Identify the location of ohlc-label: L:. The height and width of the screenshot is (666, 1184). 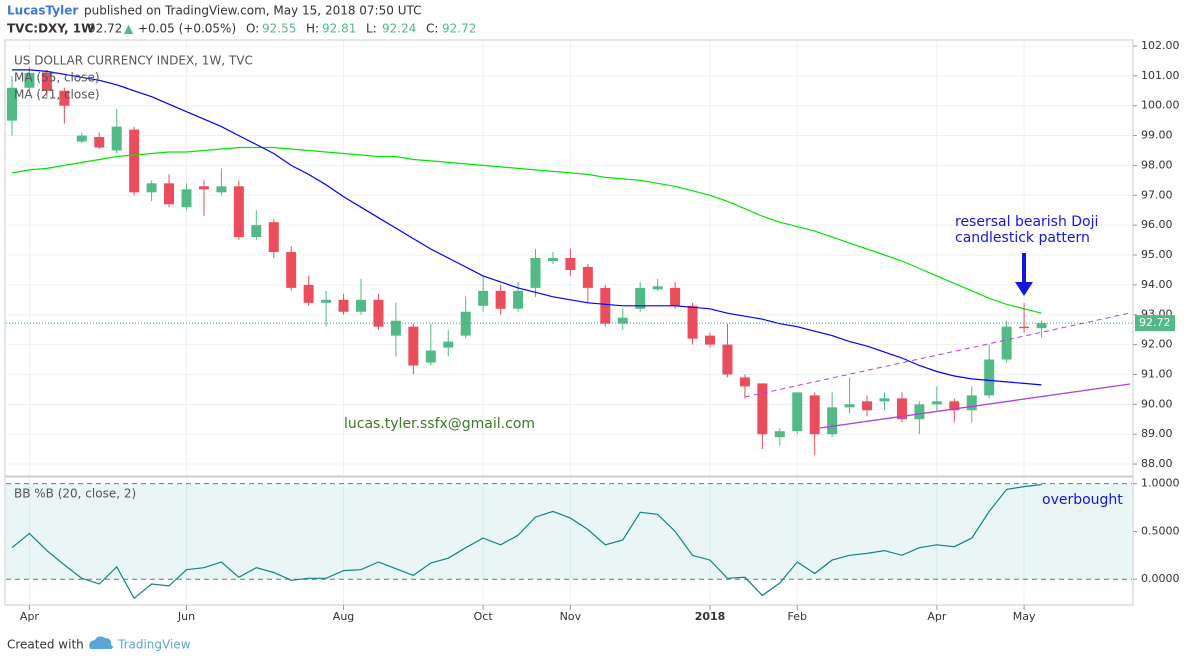
(371, 29).